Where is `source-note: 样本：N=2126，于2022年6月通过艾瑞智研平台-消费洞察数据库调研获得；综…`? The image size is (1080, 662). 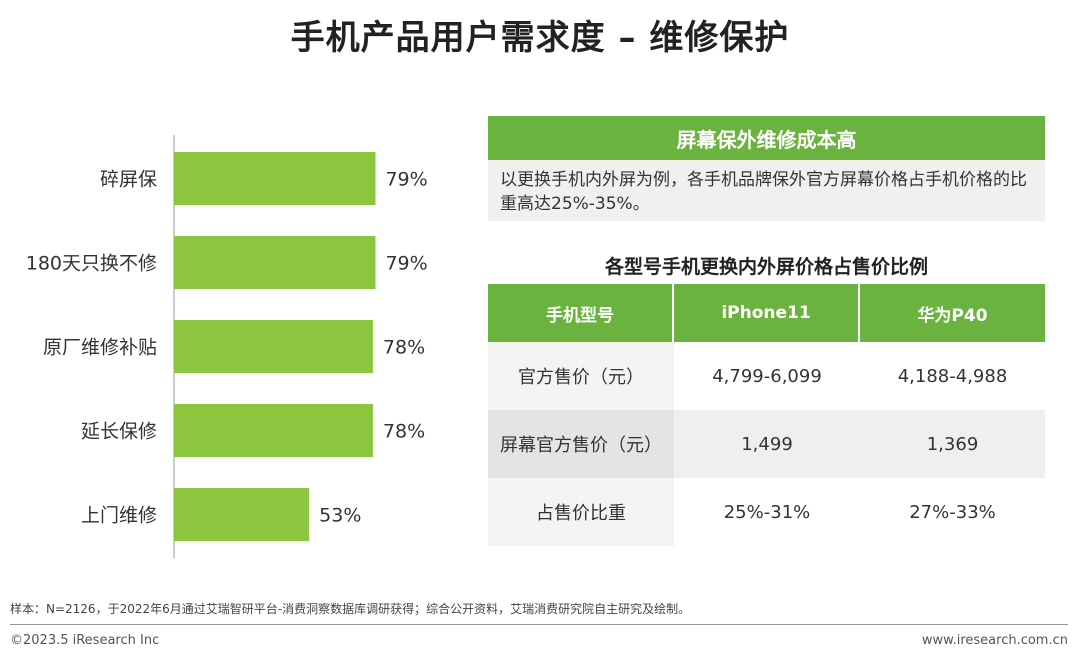
source-note: 样本：N=2126，于2022年6月通过艾瑞智研平台-消费洞察数据库调研获得；综… is located at coordinates (350, 609).